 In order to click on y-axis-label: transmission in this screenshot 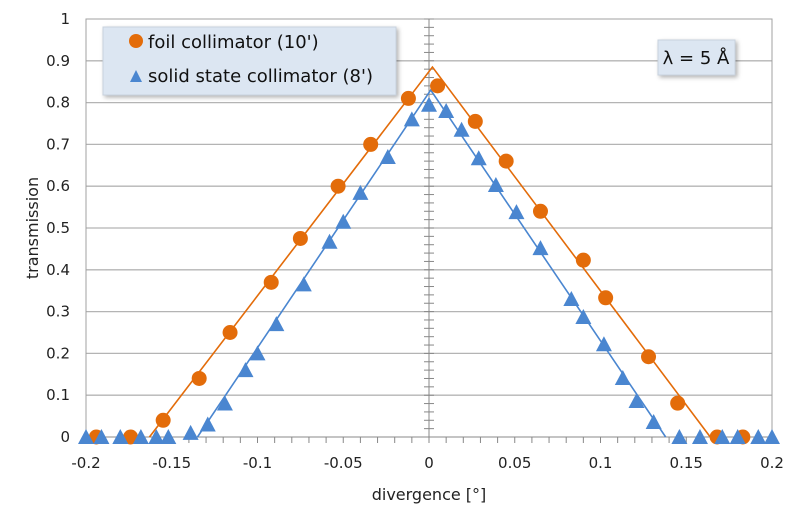, I will do `click(32, 228)`.